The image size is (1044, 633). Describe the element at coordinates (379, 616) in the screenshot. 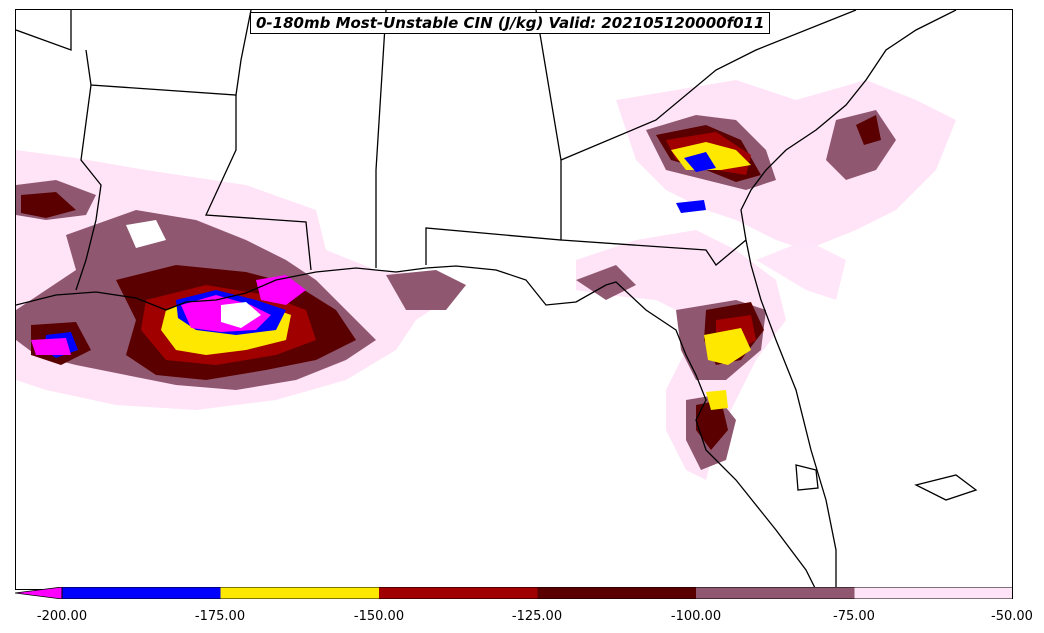

I see `colorbar-tick: -150.00` at that location.